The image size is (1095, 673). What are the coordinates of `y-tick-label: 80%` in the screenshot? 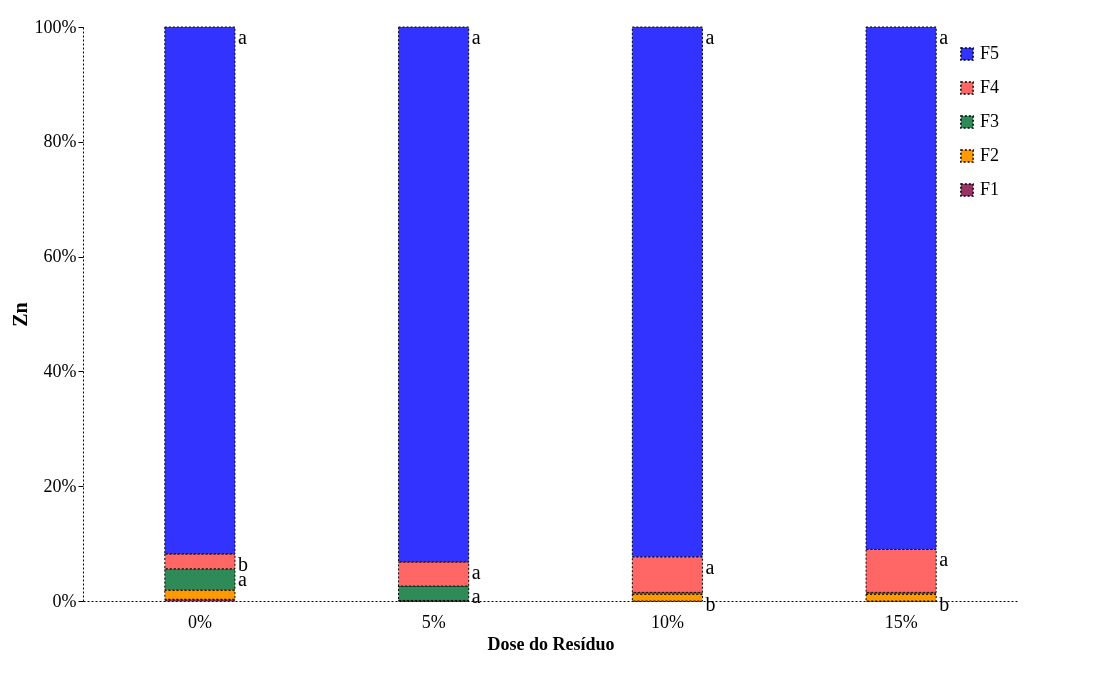 It's located at (60, 141).